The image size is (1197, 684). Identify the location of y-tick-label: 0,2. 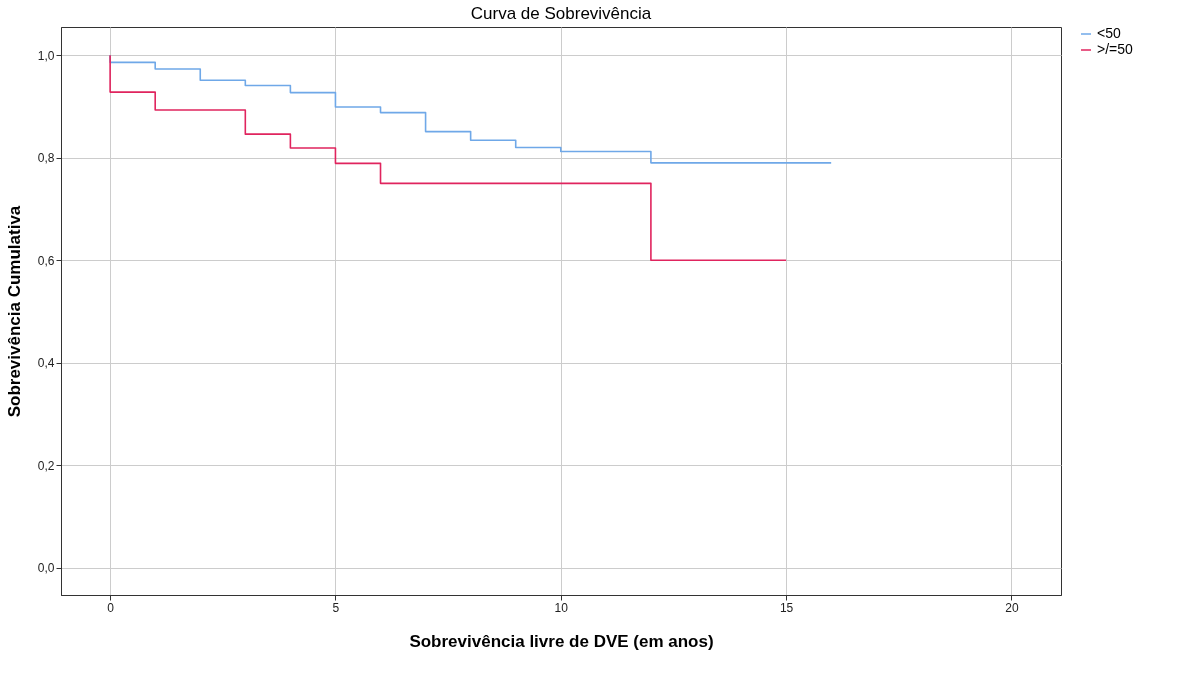
(46, 465).